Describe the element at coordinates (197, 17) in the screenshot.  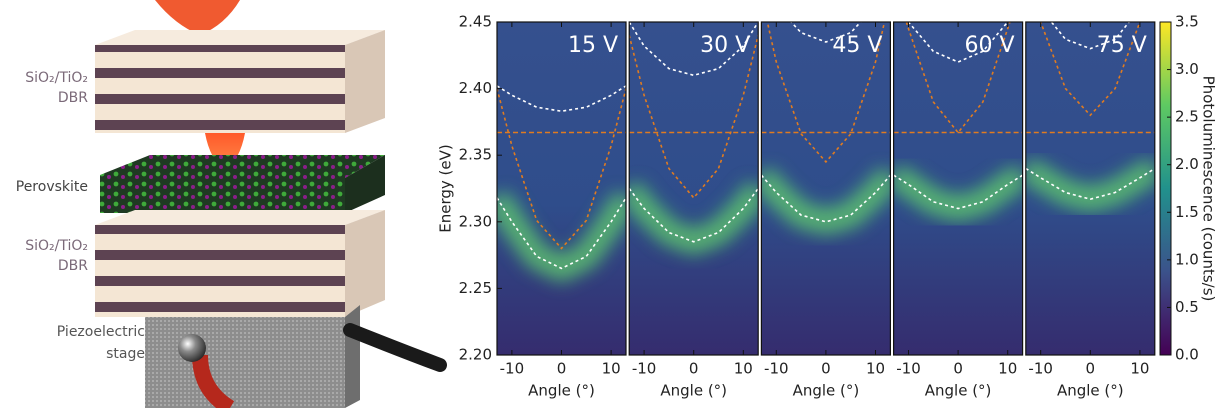
I see `laser-cone` at that location.